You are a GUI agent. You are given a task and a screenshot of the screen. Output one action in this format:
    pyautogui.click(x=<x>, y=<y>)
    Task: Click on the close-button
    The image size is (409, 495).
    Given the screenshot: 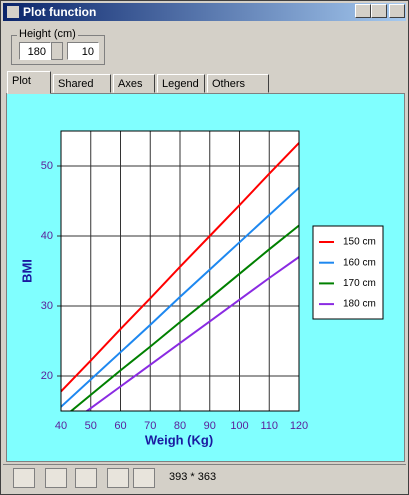 What is the action you would take?
    pyautogui.click(x=397, y=11)
    